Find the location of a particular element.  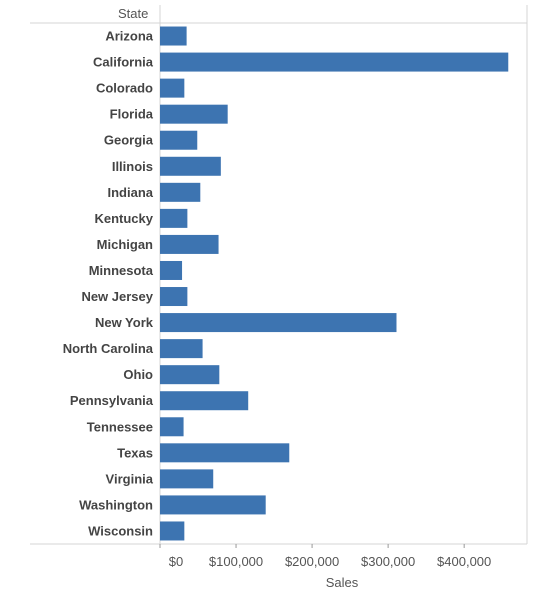

category-label: Arizona is located at coordinates (129, 36).